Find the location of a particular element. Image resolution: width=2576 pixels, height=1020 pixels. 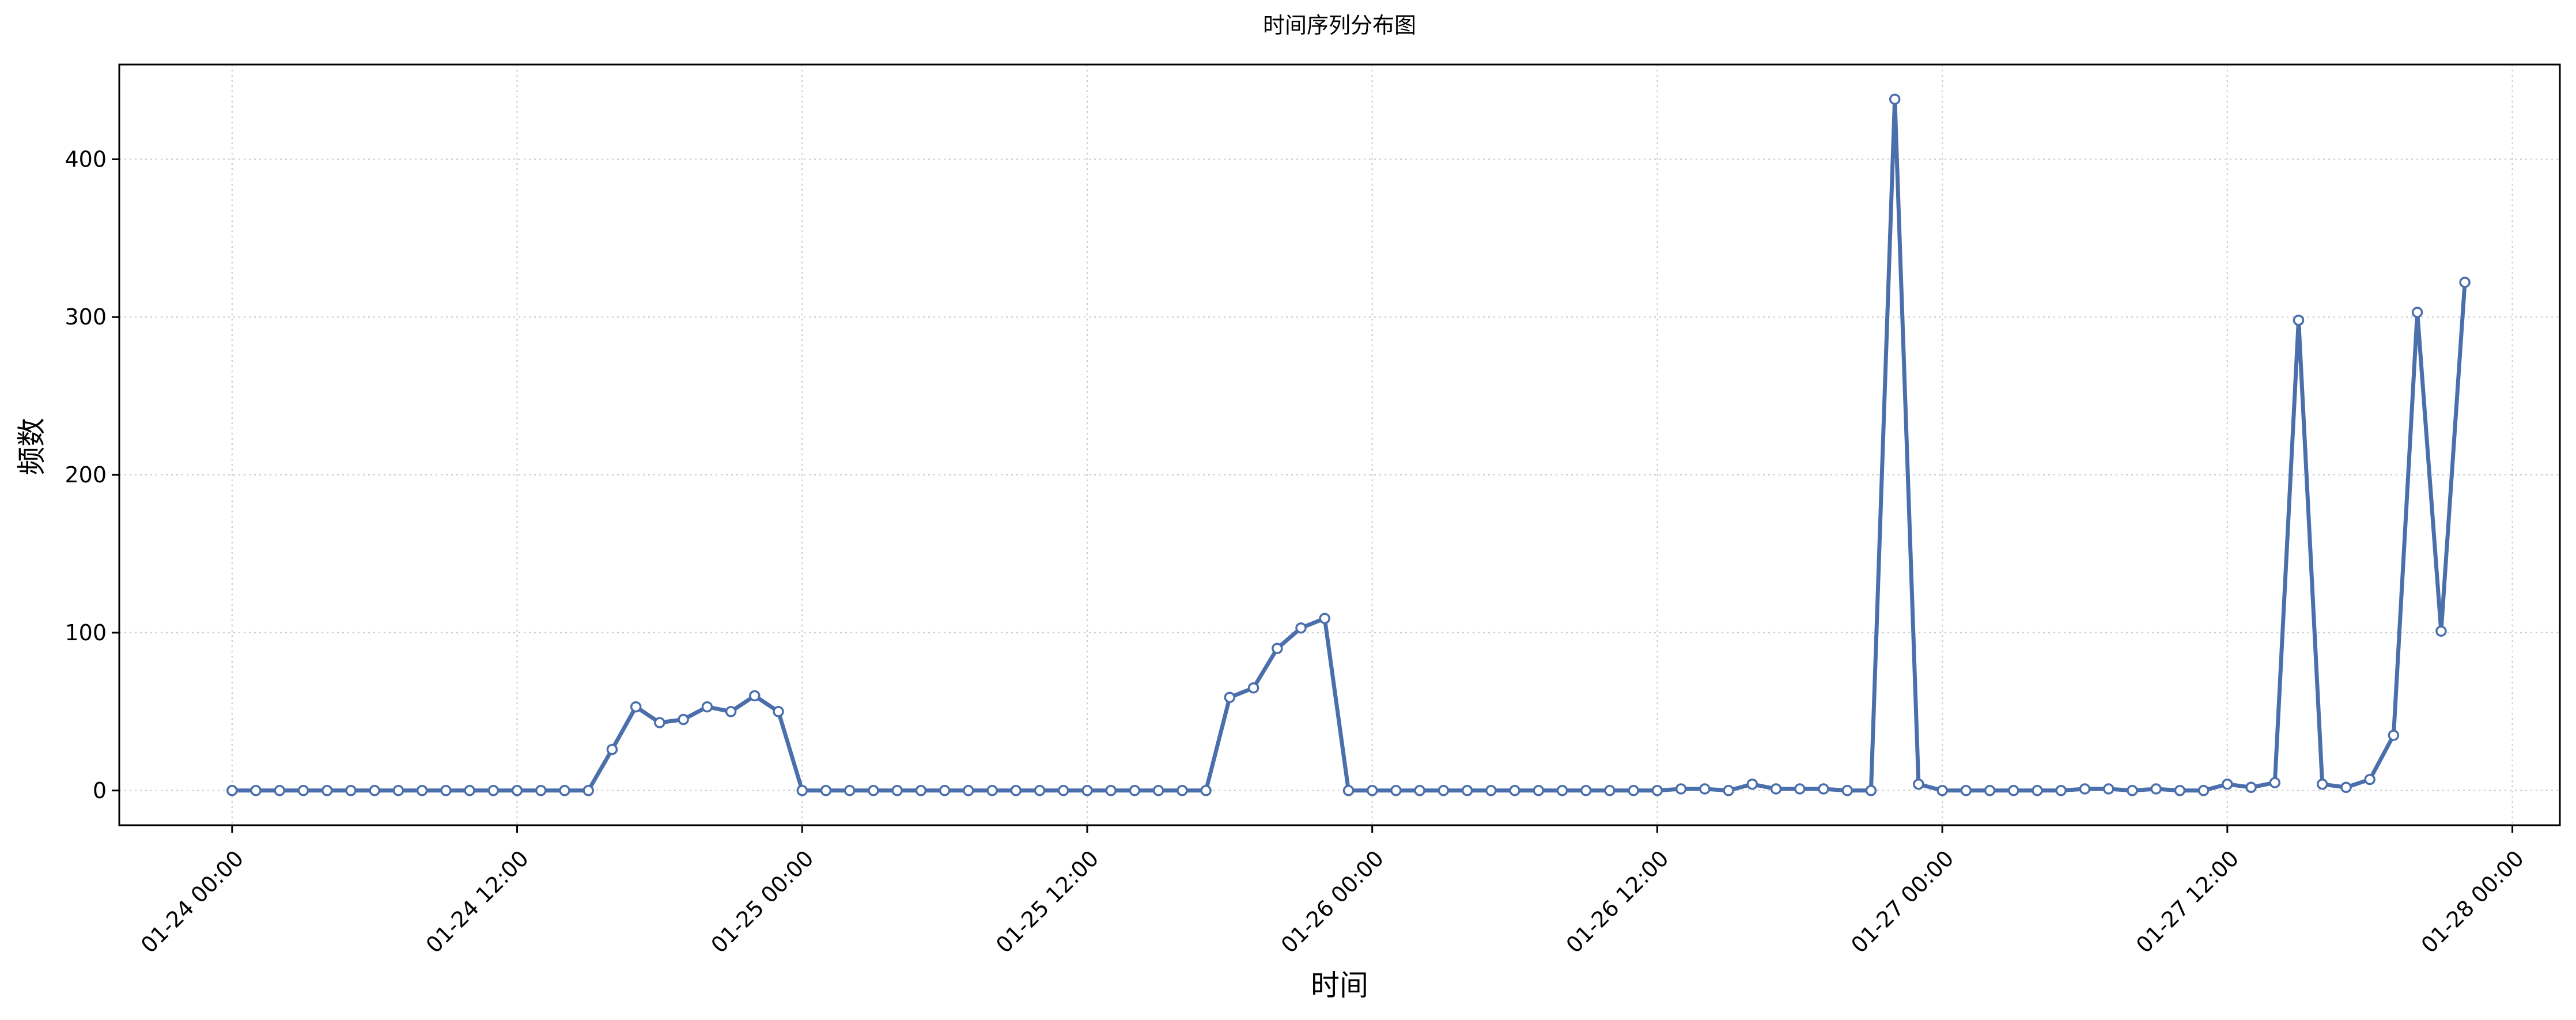

y-tick-label: 400 is located at coordinates (86, 159).